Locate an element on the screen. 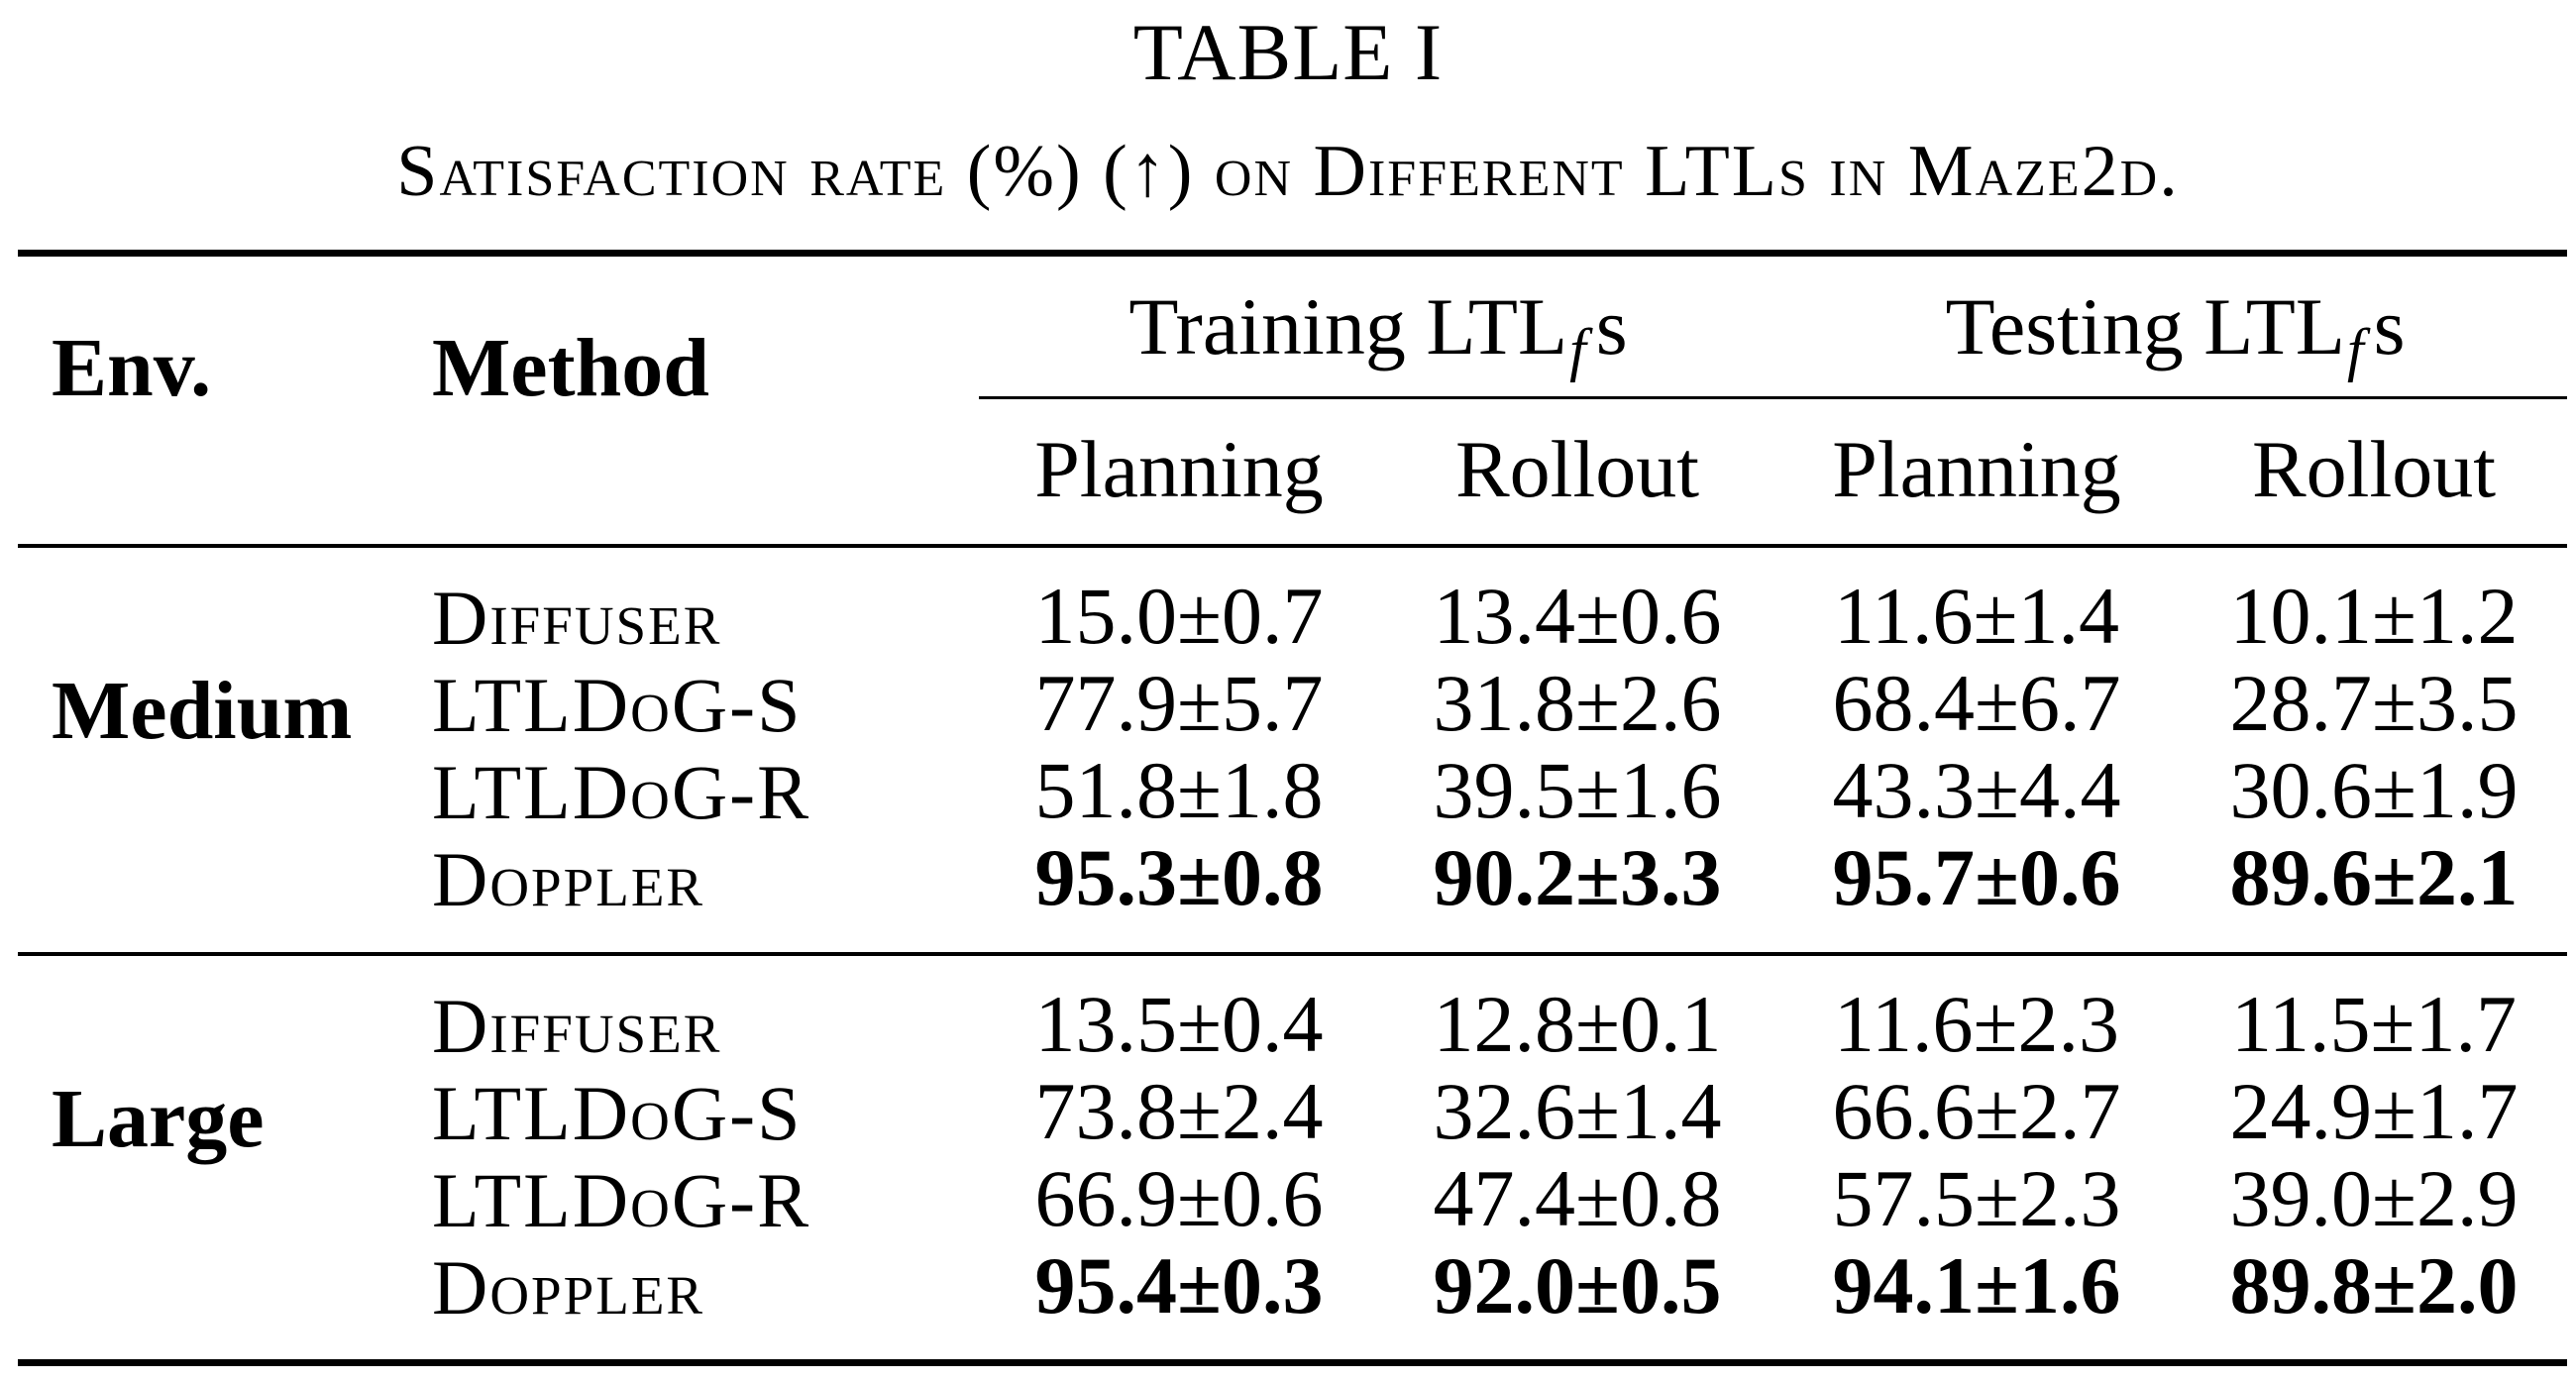 The height and width of the screenshot is (1383, 2576). value-cell: 39.0±2.9 is located at coordinates (2374, 1198).